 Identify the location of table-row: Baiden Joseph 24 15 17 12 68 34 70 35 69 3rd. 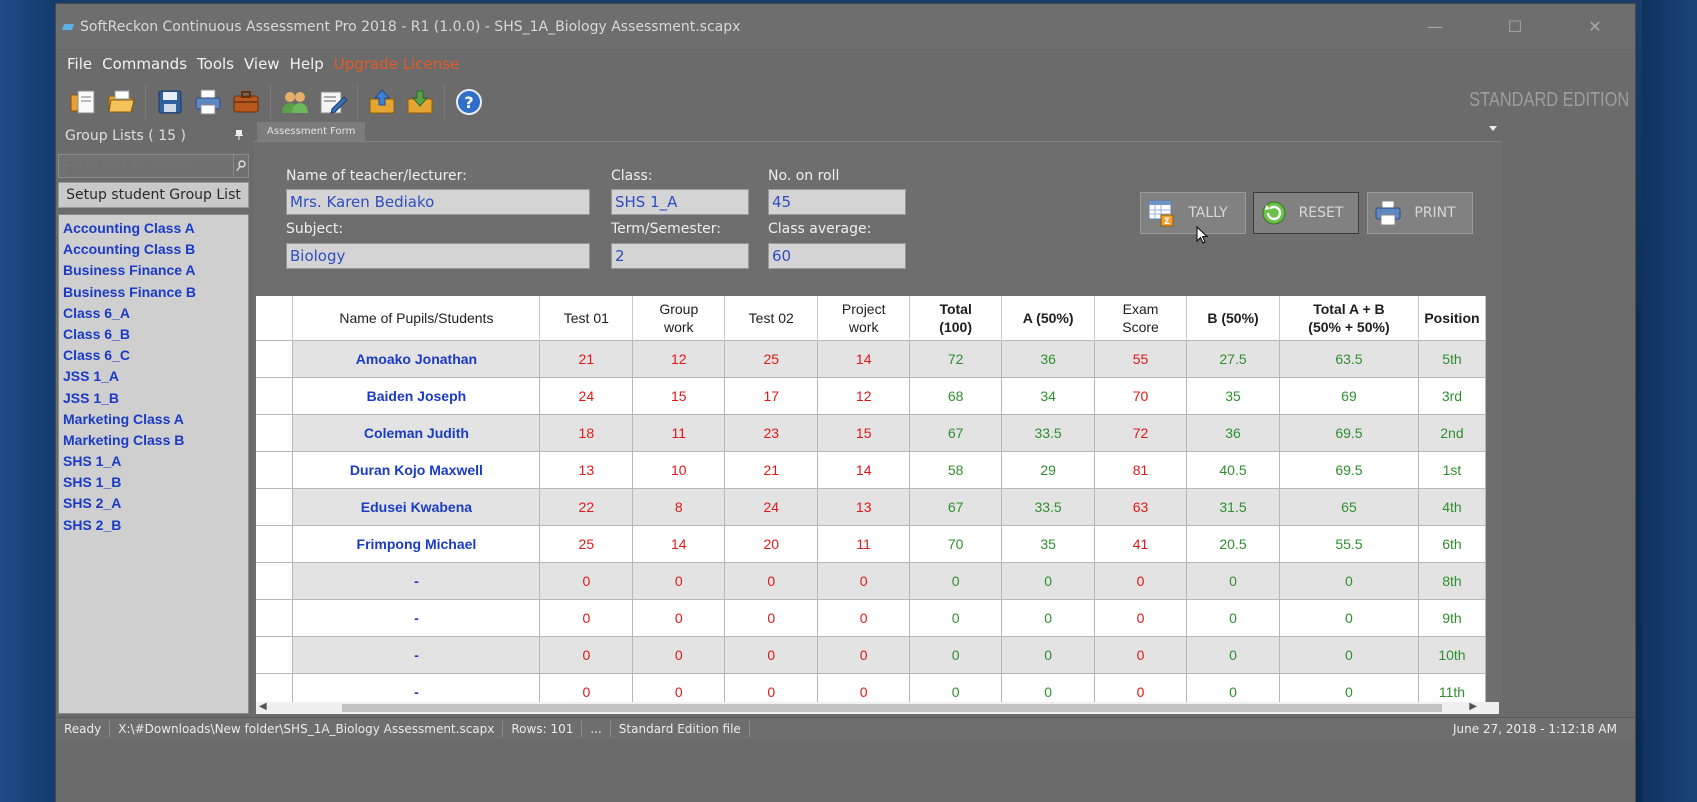
(871, 395).